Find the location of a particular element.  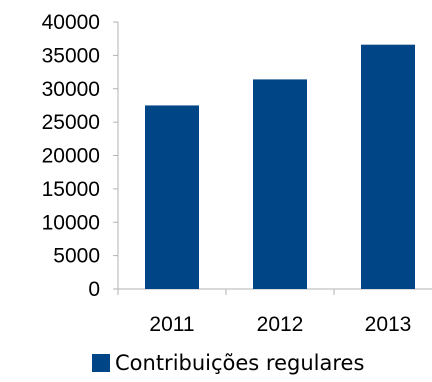

y-tick-label: 30000 is located at coordinates (71, 89).